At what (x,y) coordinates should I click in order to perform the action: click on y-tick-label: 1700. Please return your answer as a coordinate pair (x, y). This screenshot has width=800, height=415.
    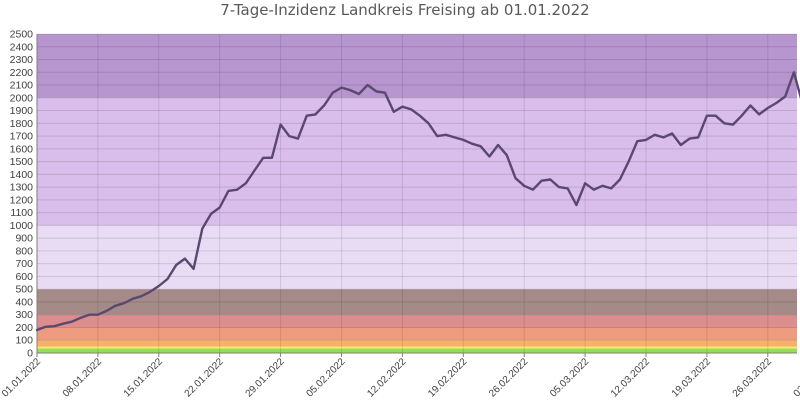
    Looking at the image, I should click on (22, 137).